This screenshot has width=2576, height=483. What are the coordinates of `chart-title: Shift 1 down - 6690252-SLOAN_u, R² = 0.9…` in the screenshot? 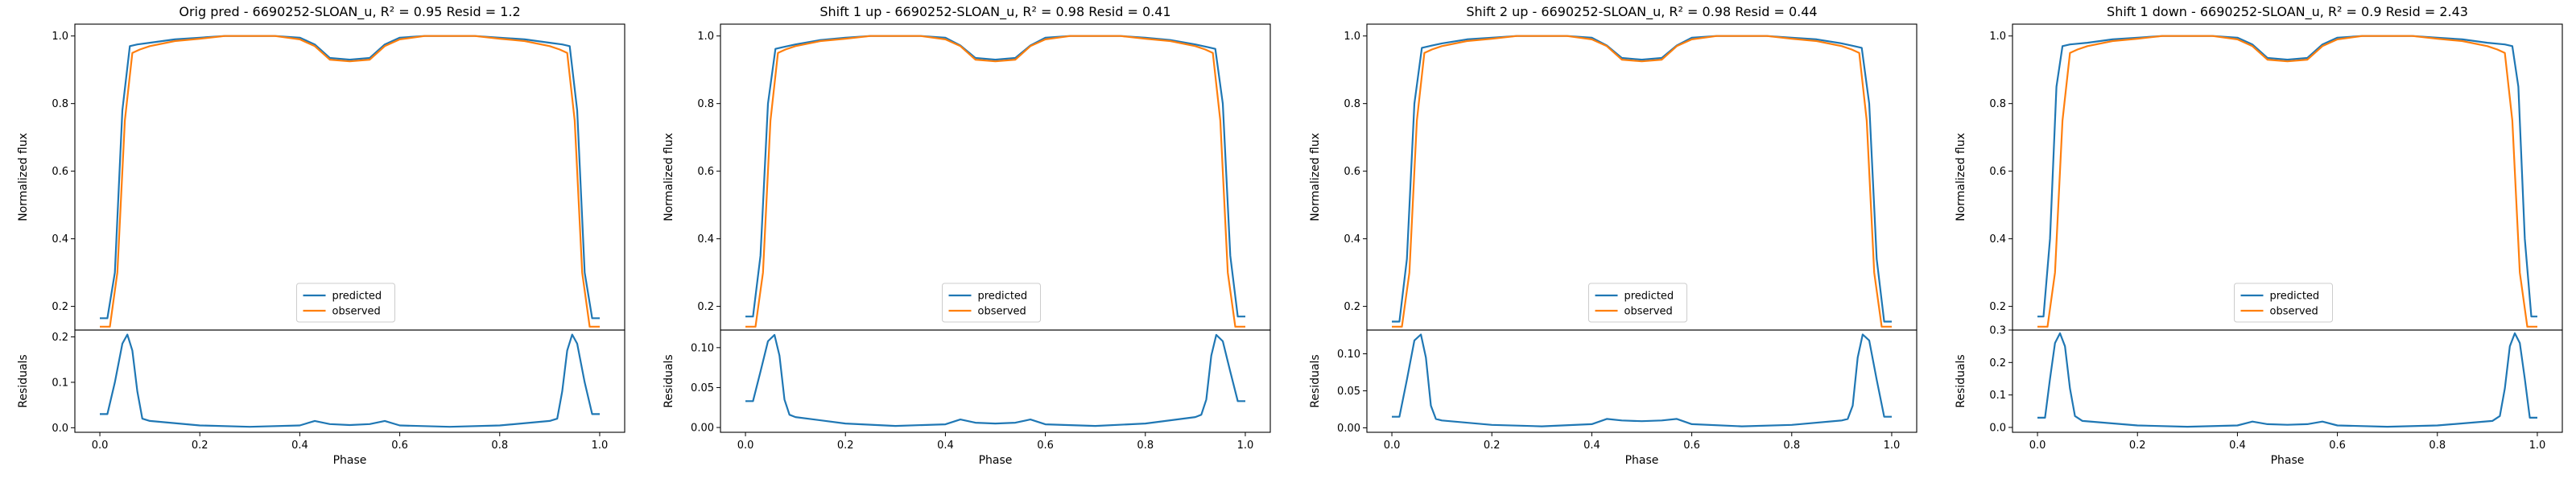 It's located at (2287, 12).